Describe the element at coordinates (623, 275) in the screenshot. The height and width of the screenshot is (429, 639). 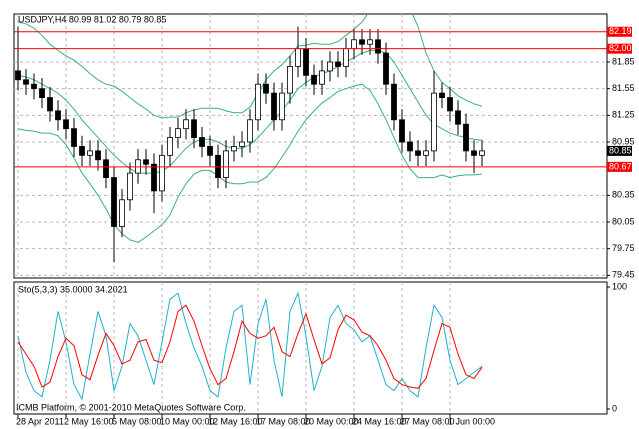
I see `y-tick-label: 79.45` at that location.